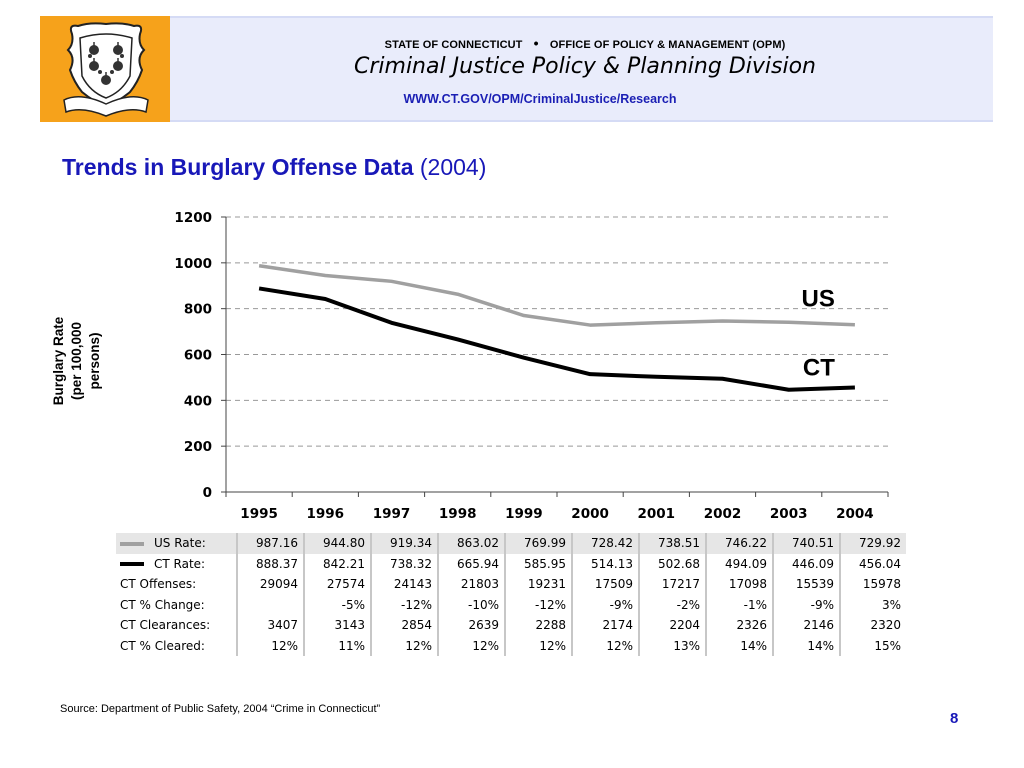  Describe the element at coordinates (739, 625) in the screenshot. I see `table-cell: 2326` at that location.